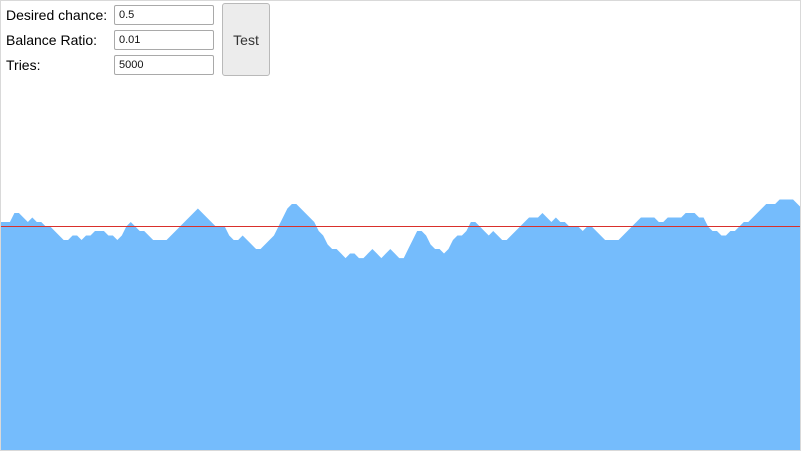 The height and width of the screenshot is (451, 801). What do you see at coordinates (246, 39) in the screenshot?
I see `test-button: Test` at bounding box center [246, 39].